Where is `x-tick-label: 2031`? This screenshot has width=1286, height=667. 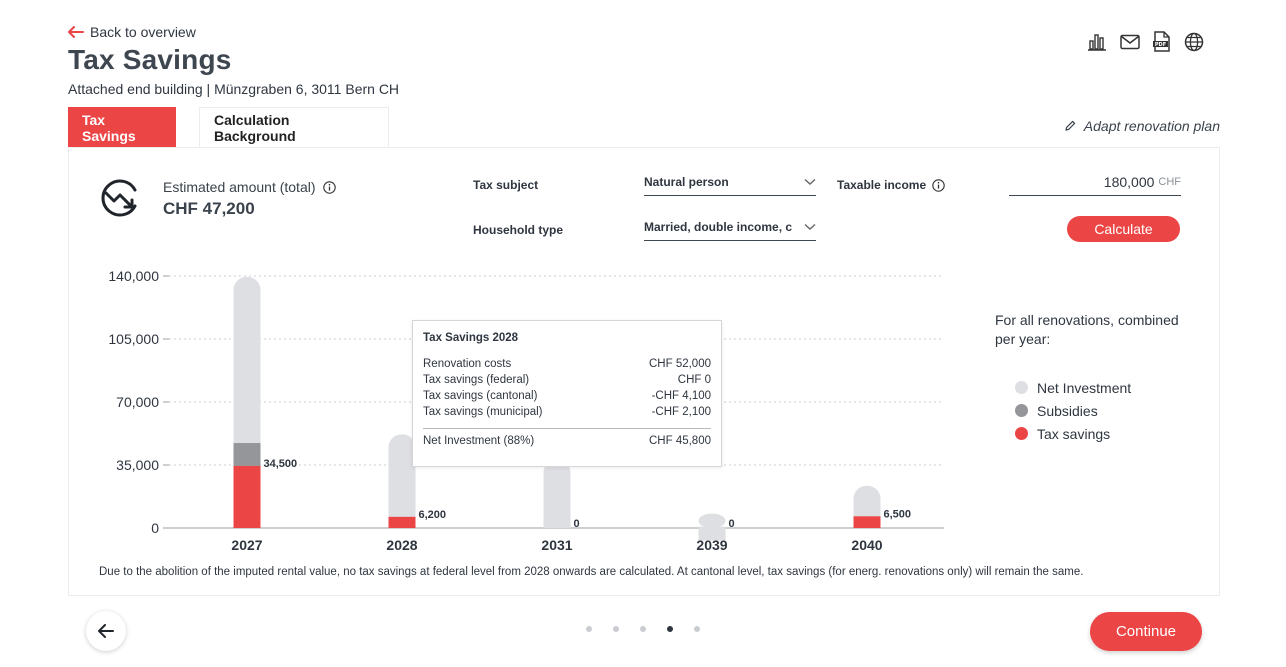 x-tick-label: 2031 is located at coordinates (556, 545).